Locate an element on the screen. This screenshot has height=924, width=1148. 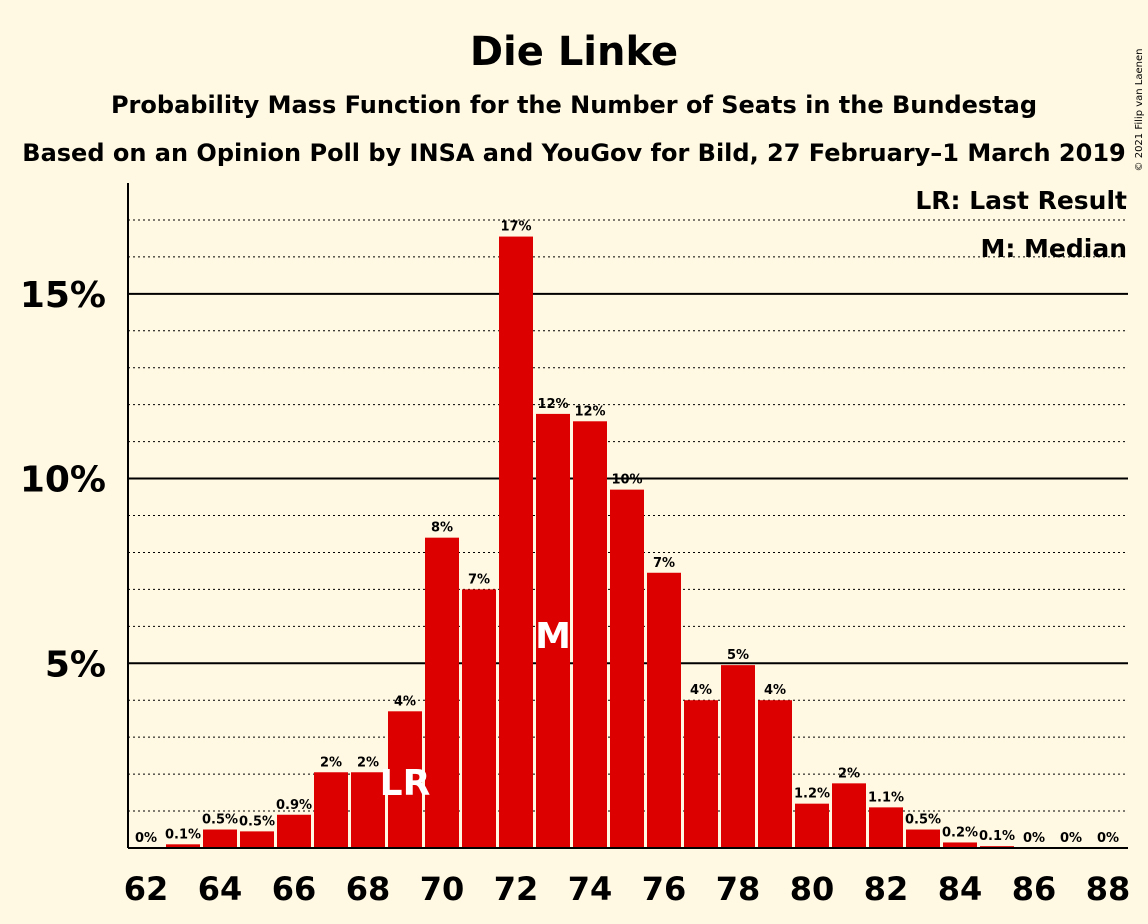
bar-label-seat-72: 17% is located at coordinates (515, 227).